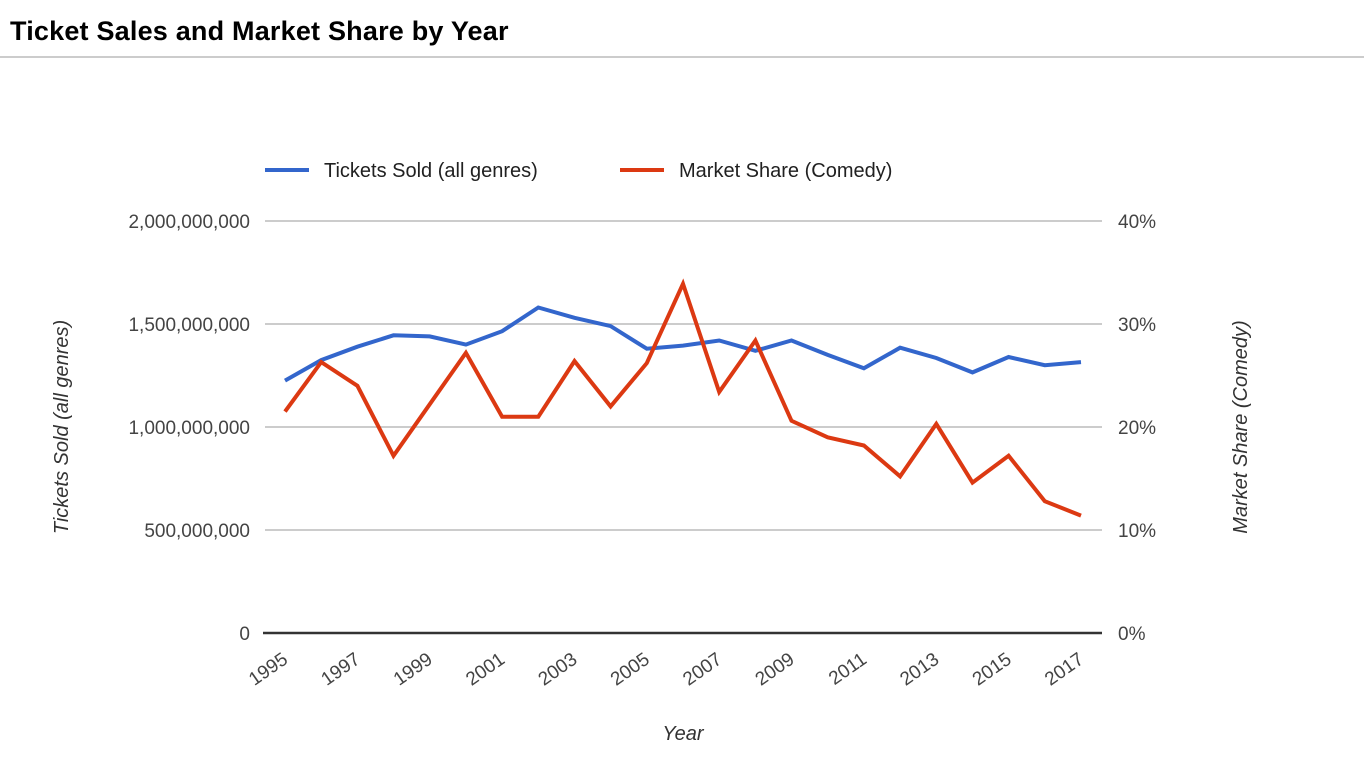 The image size is (1364, 758). What do you see at coordinates (775, 669) in the screenshot?
I see `x-axis-tick-label: 2009` at bounding box center [775, 669].